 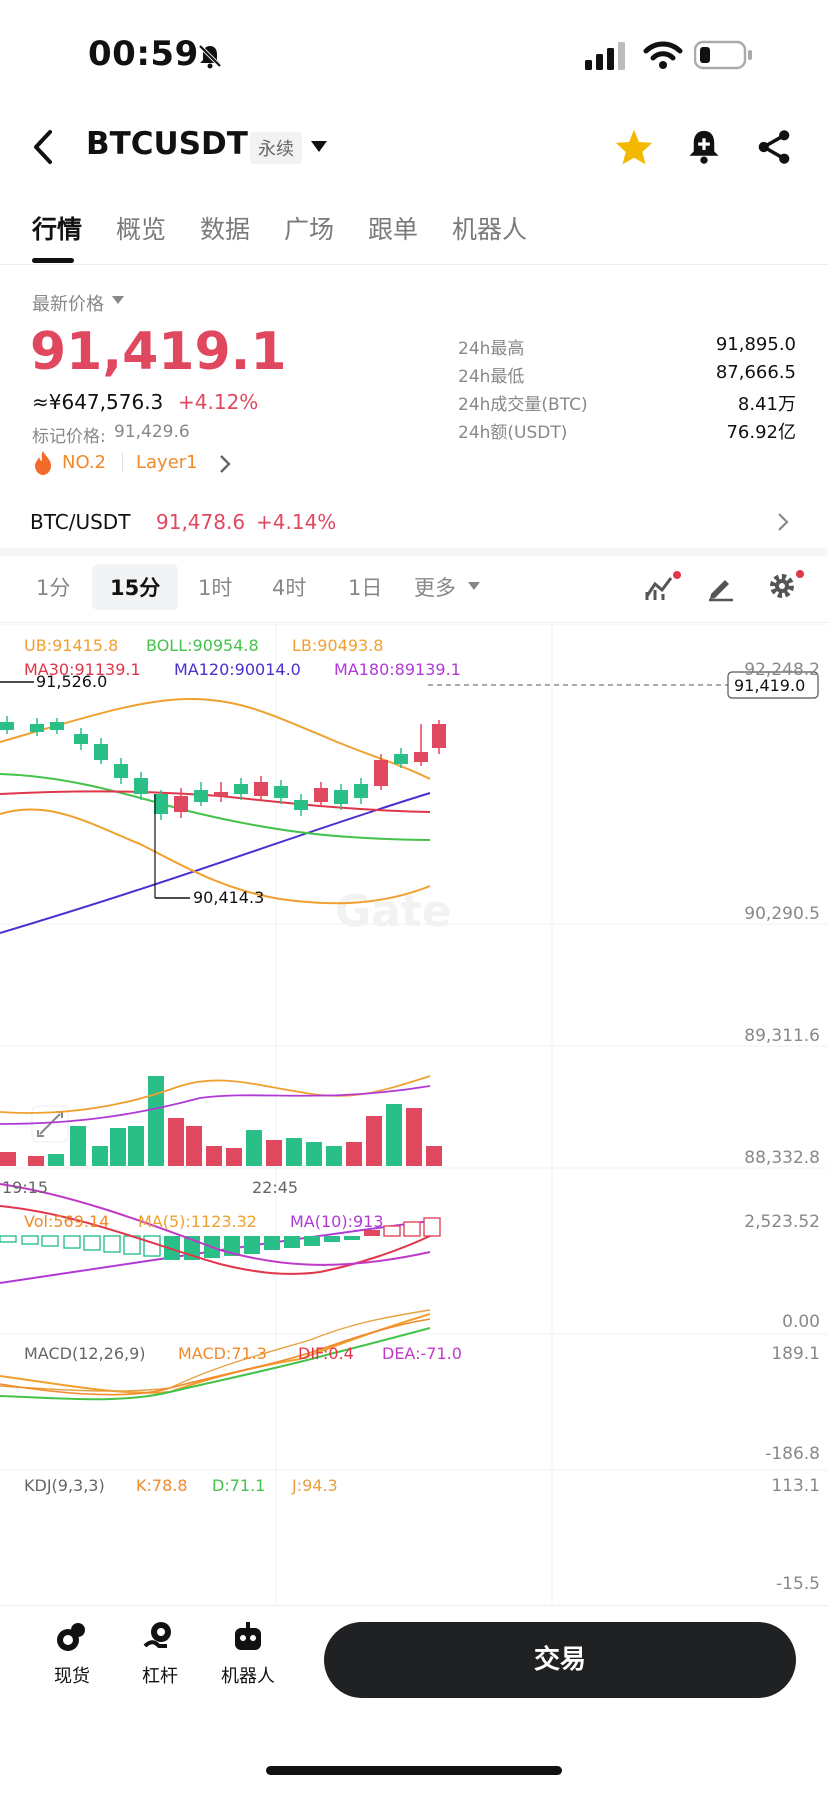 I want to click on price-alert-icon, so click(x=704, y=147).